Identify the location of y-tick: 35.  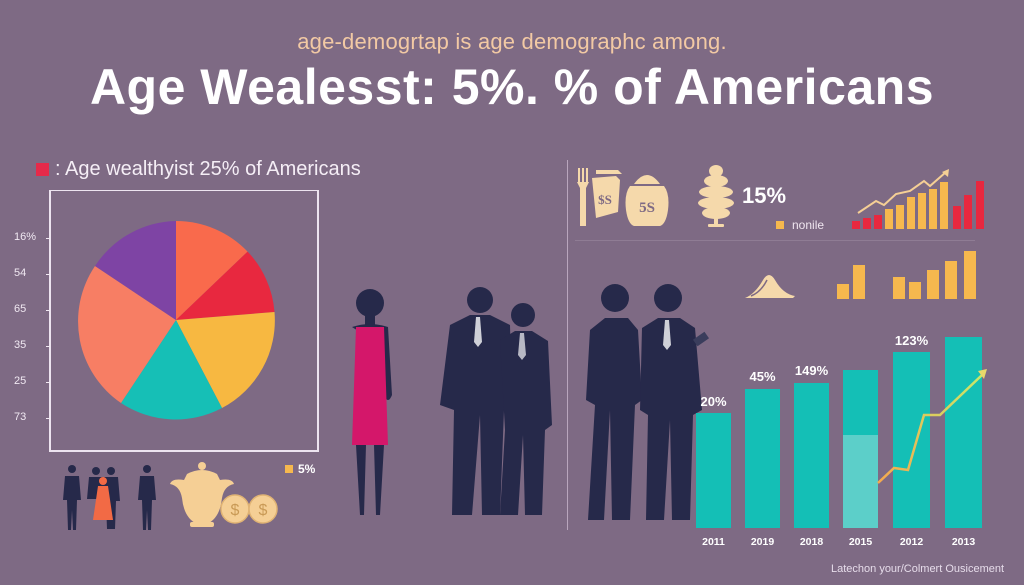
(32, 345).